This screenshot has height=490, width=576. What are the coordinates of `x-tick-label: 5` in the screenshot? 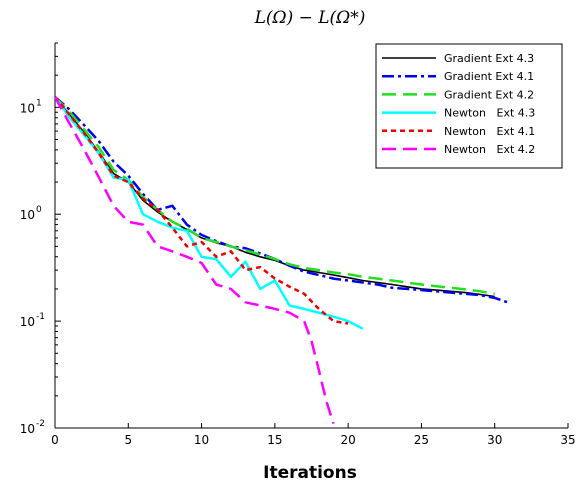 It's located at (128, 440).